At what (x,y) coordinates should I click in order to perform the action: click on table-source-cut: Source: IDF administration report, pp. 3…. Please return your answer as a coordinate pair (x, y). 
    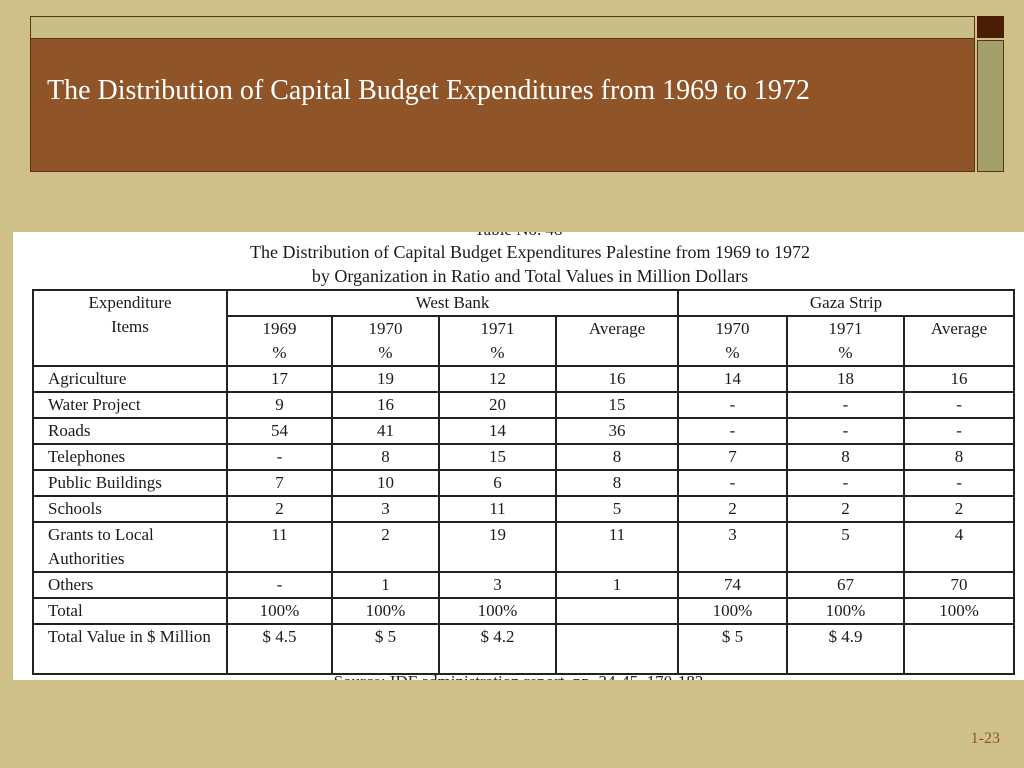
    Looking at the image, I should click on (518, 676).